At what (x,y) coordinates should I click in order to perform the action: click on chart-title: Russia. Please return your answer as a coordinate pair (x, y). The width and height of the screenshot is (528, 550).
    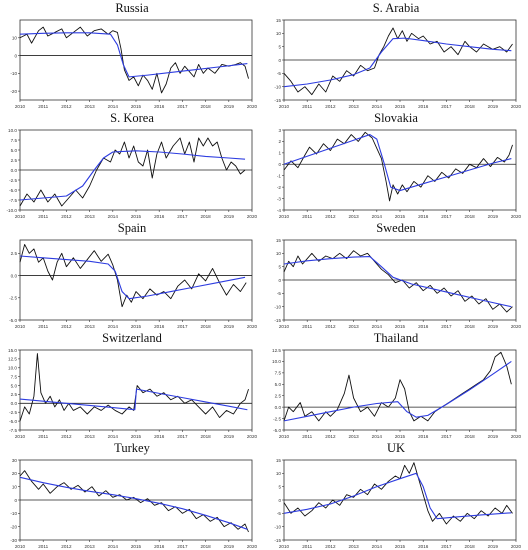
    Looking at the image, I should click on (132, 8).